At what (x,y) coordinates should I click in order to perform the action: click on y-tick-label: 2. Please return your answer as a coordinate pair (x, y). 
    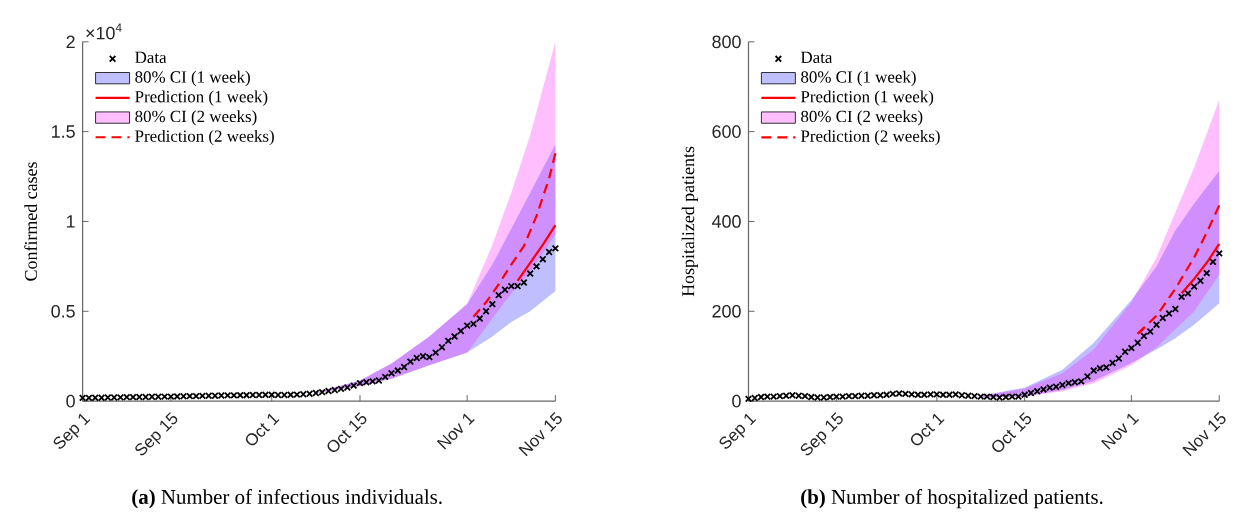
    Looking at the image, I should click on (70, 42).